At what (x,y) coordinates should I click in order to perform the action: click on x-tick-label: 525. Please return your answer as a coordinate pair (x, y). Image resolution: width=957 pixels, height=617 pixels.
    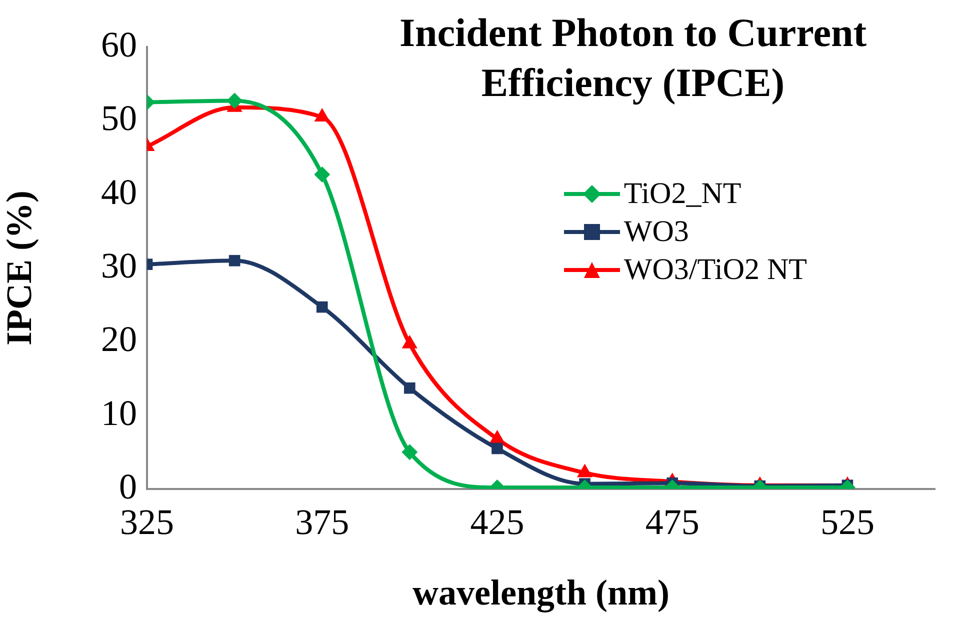
    Looking at the image, I should click on (847, 522).